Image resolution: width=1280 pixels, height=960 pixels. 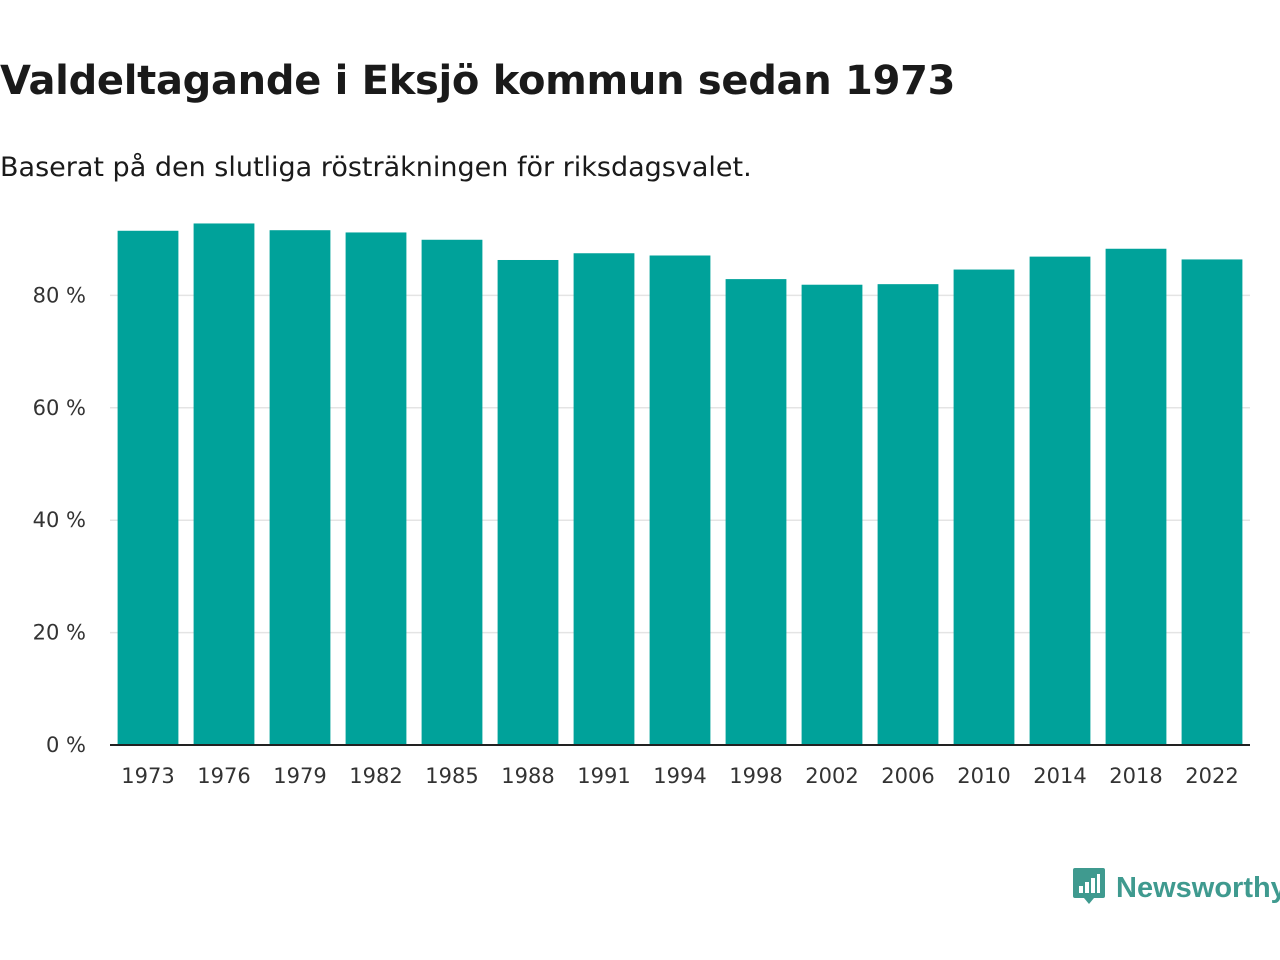 I want to click on bar-1988, so click(x=528, y=502).